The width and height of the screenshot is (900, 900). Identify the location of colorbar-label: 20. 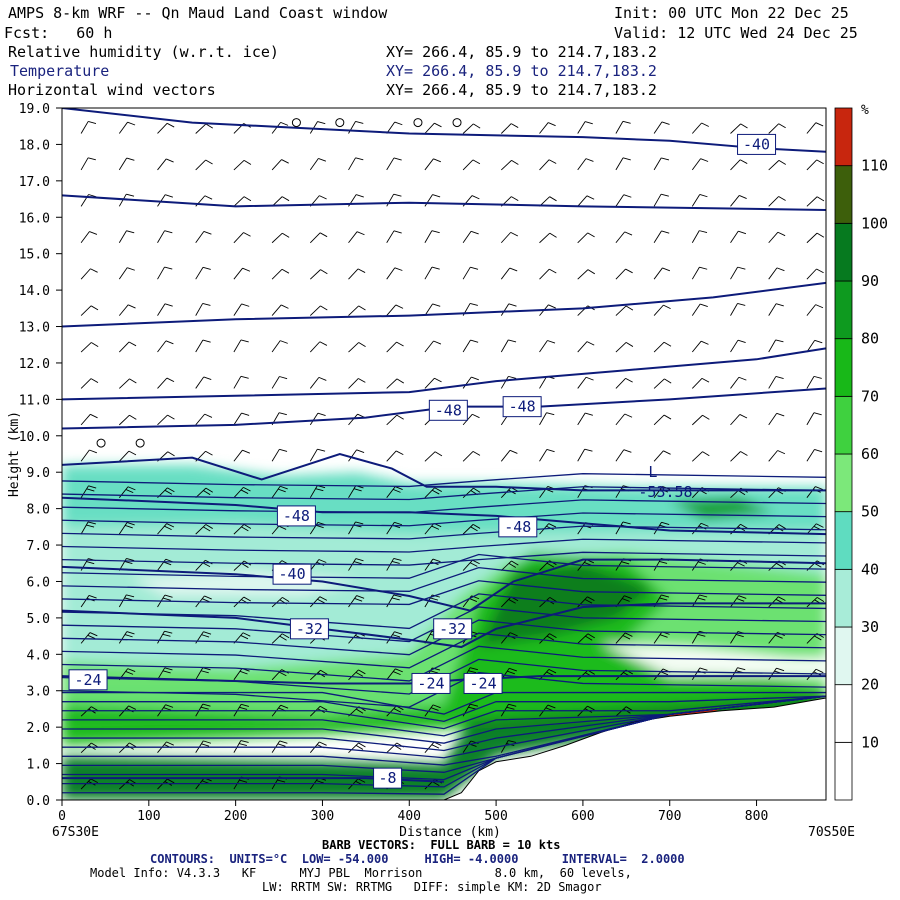
(870, 685).